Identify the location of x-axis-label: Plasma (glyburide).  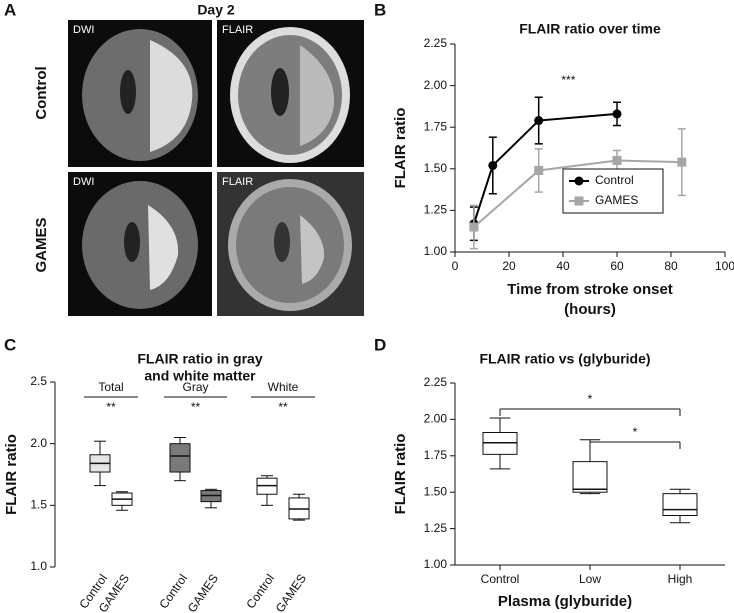
(565, 601).